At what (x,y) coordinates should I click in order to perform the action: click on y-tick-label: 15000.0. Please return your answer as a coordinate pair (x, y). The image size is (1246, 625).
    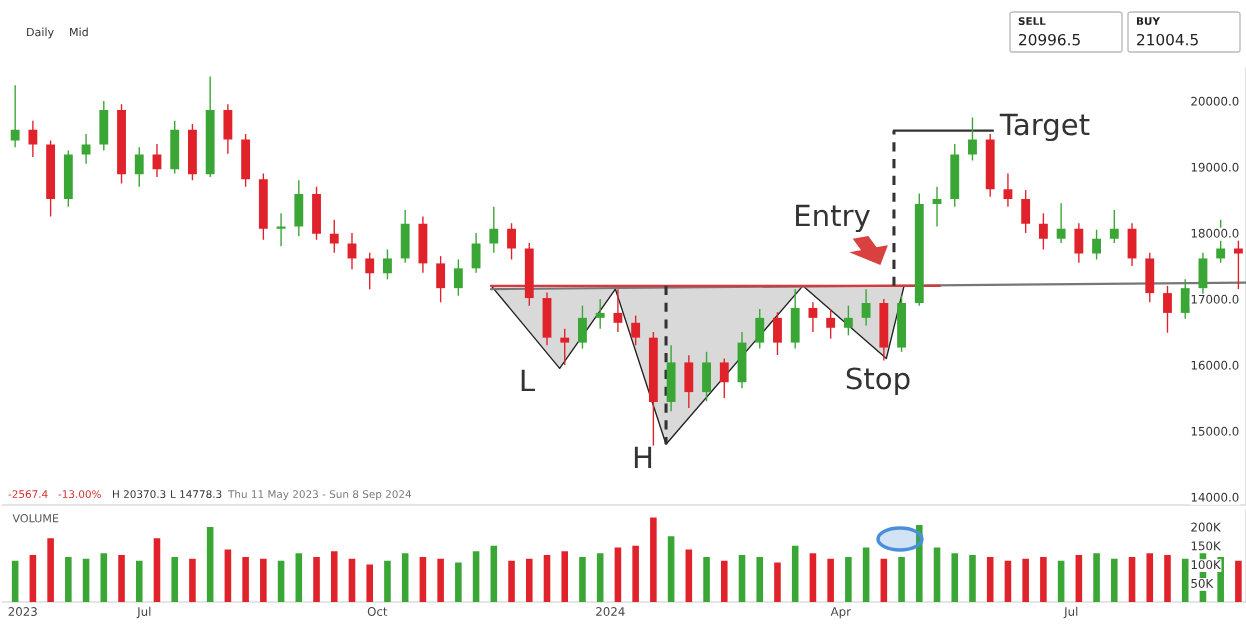
    Looking at the image, I should click on (1215, 431).